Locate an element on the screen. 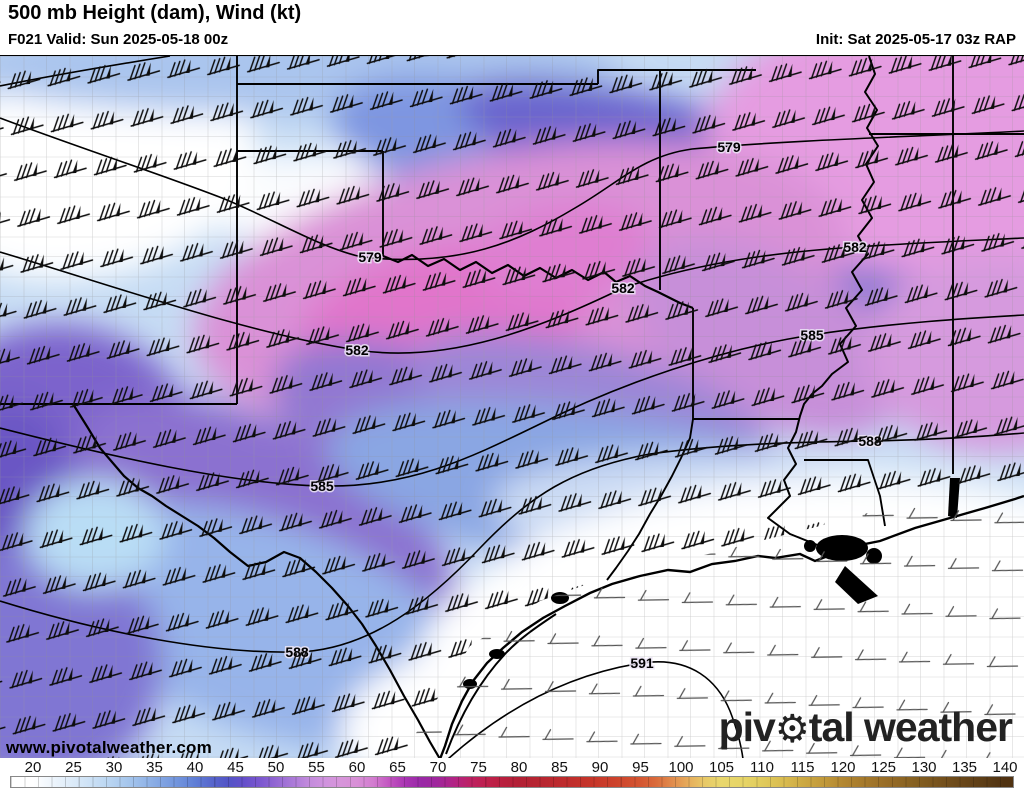  gear-icon: ⚙ is located at coordinates (792, 729).